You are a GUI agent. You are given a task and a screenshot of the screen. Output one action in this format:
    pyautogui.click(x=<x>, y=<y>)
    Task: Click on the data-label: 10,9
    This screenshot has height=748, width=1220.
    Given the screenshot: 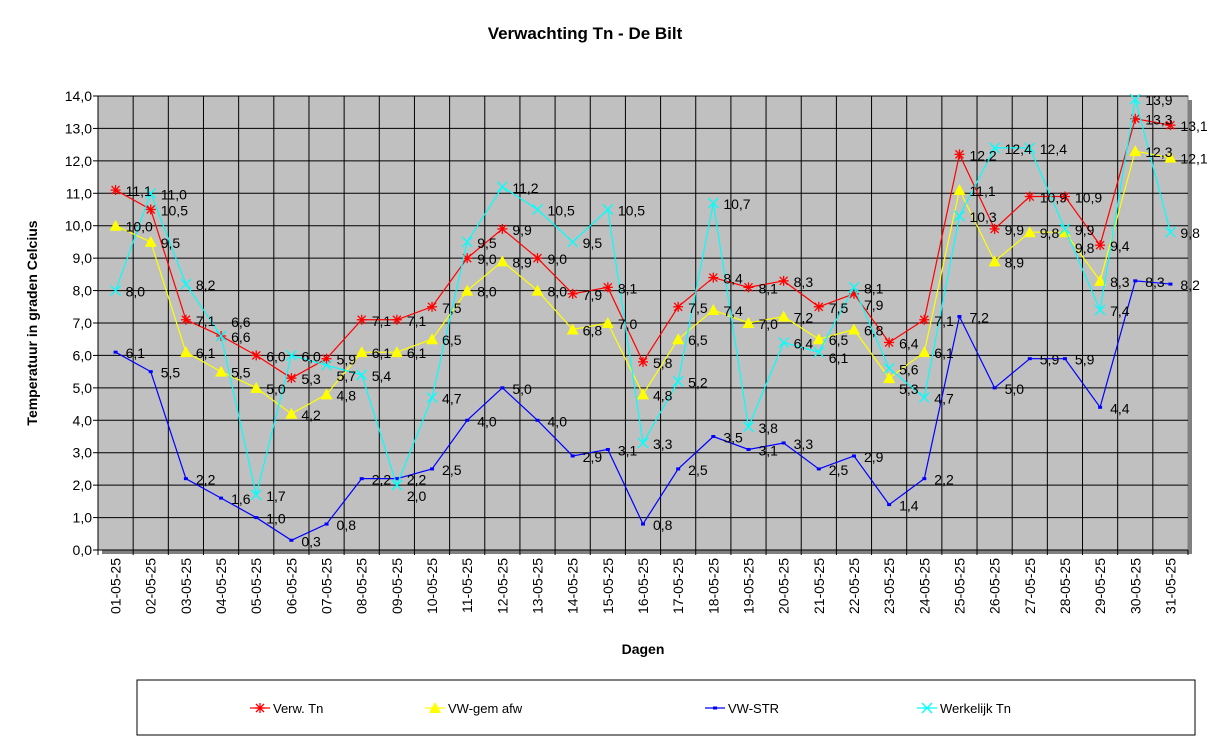 What is the action you would take?
    pyautogui.click(x=1053, y=198)
    